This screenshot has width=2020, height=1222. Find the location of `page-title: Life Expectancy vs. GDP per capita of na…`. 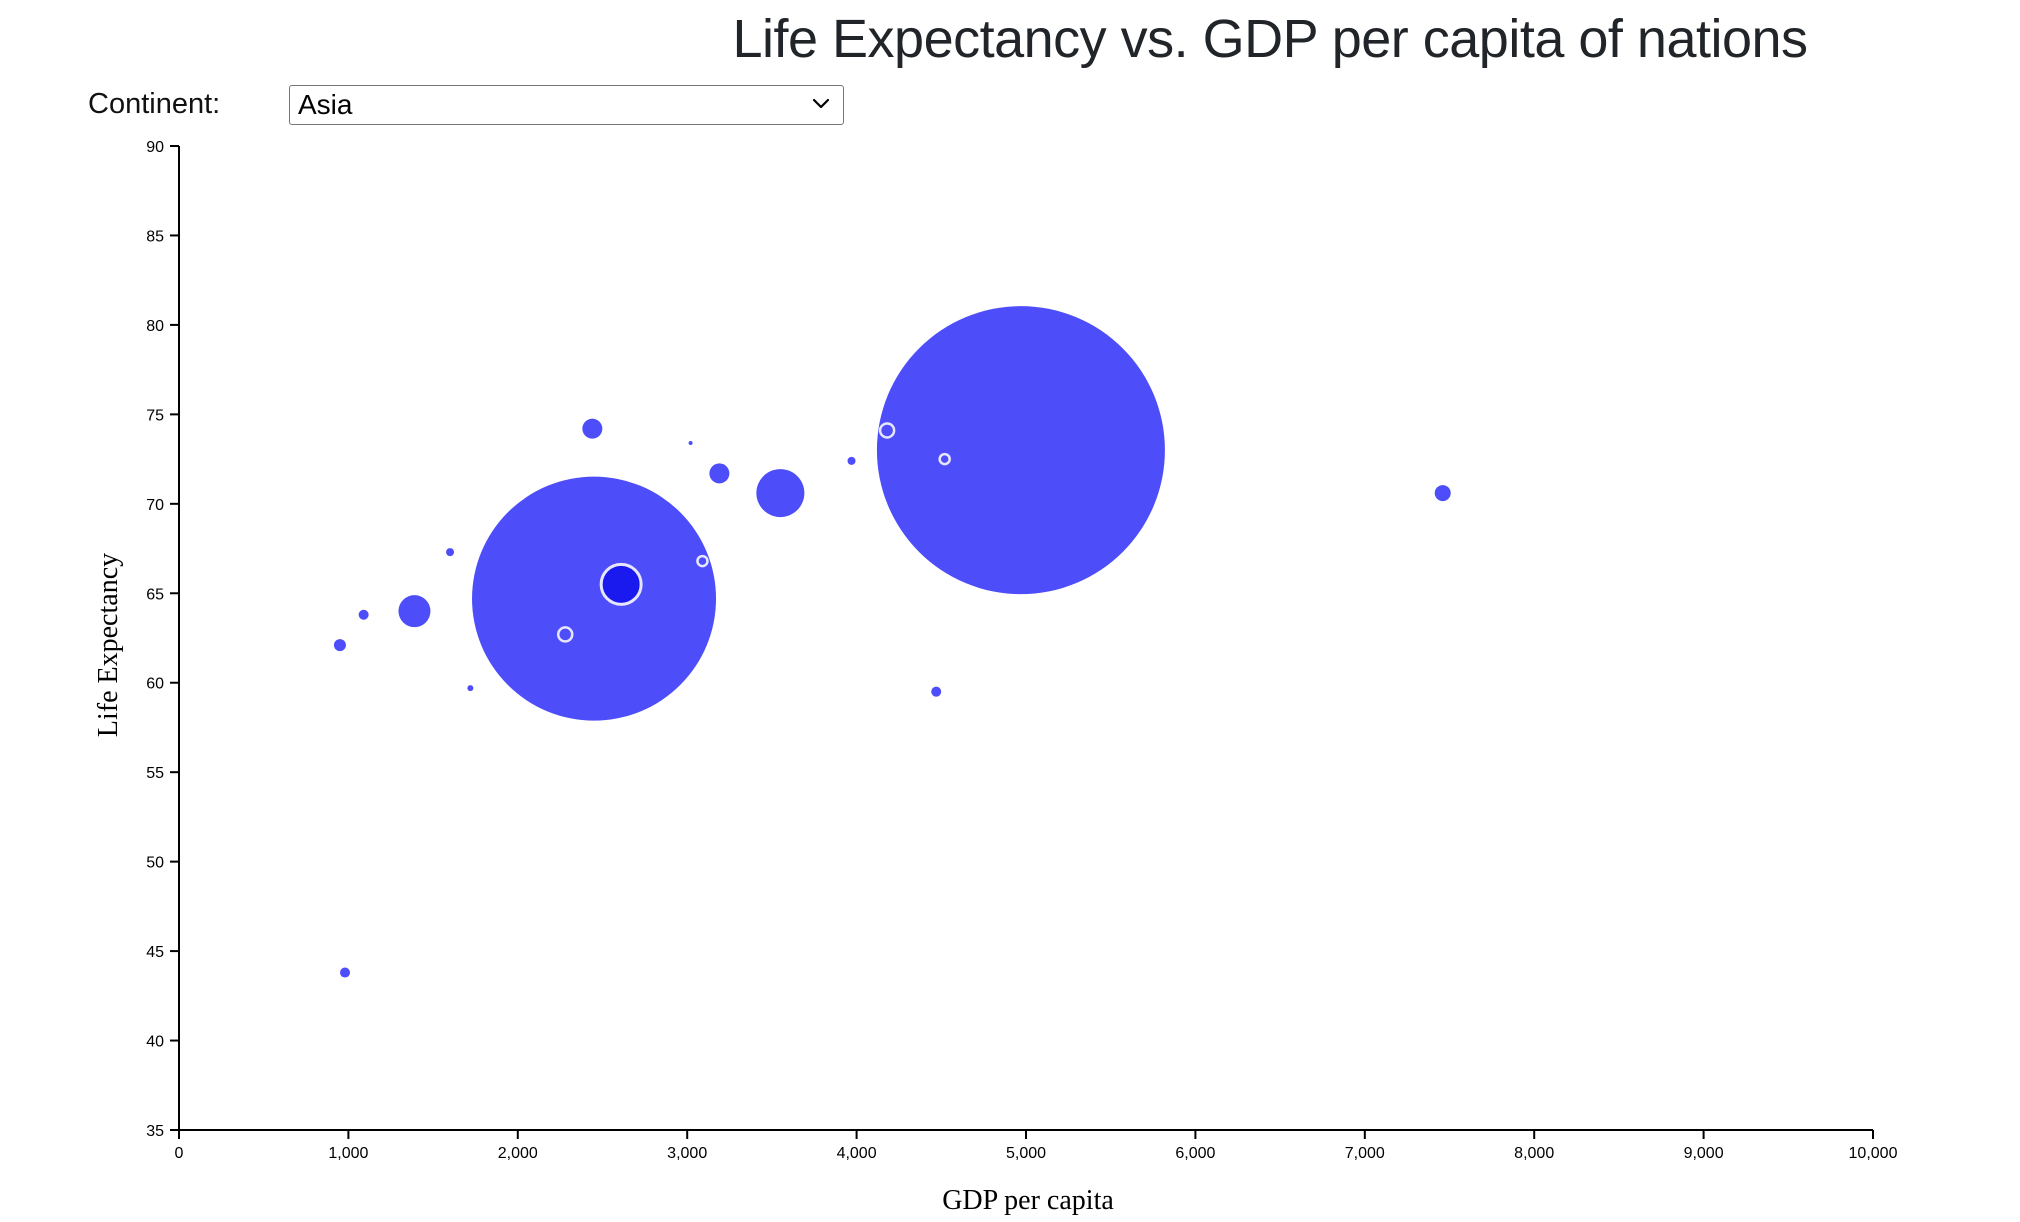

page-title: Life Expectancy vs. GDP per capita of na… is located at coordinates (1270, 39).